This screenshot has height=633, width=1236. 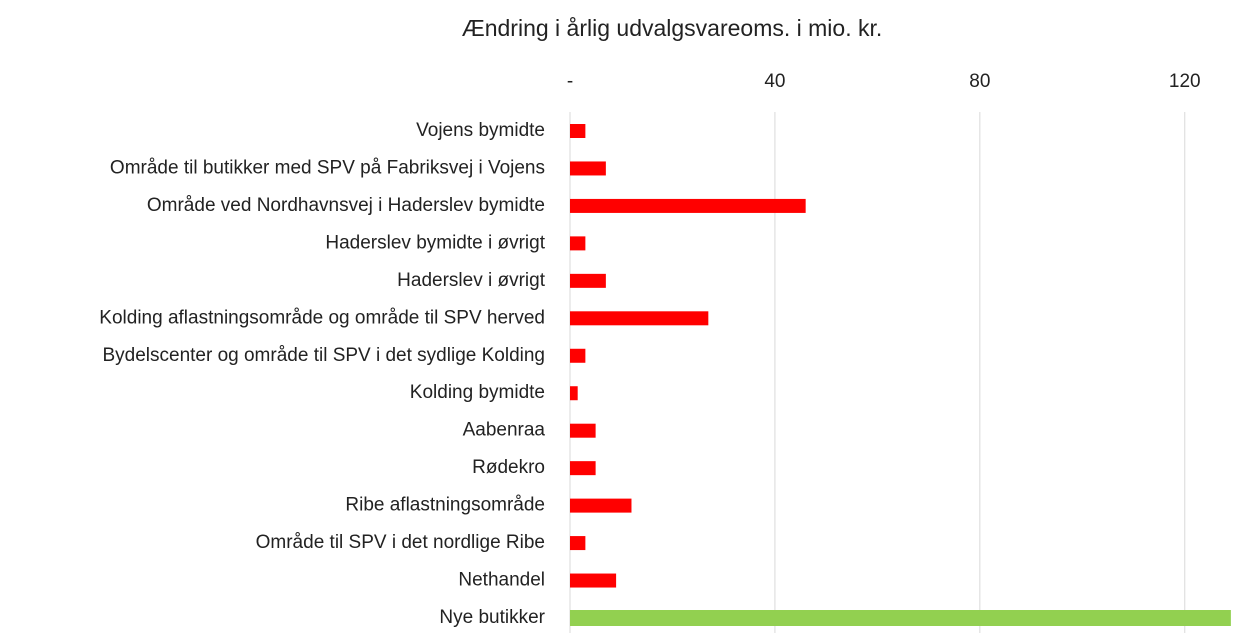 I want to click on y-tick-label: Haderslev bymidte i øvrigt, so click(x=435, y=242).